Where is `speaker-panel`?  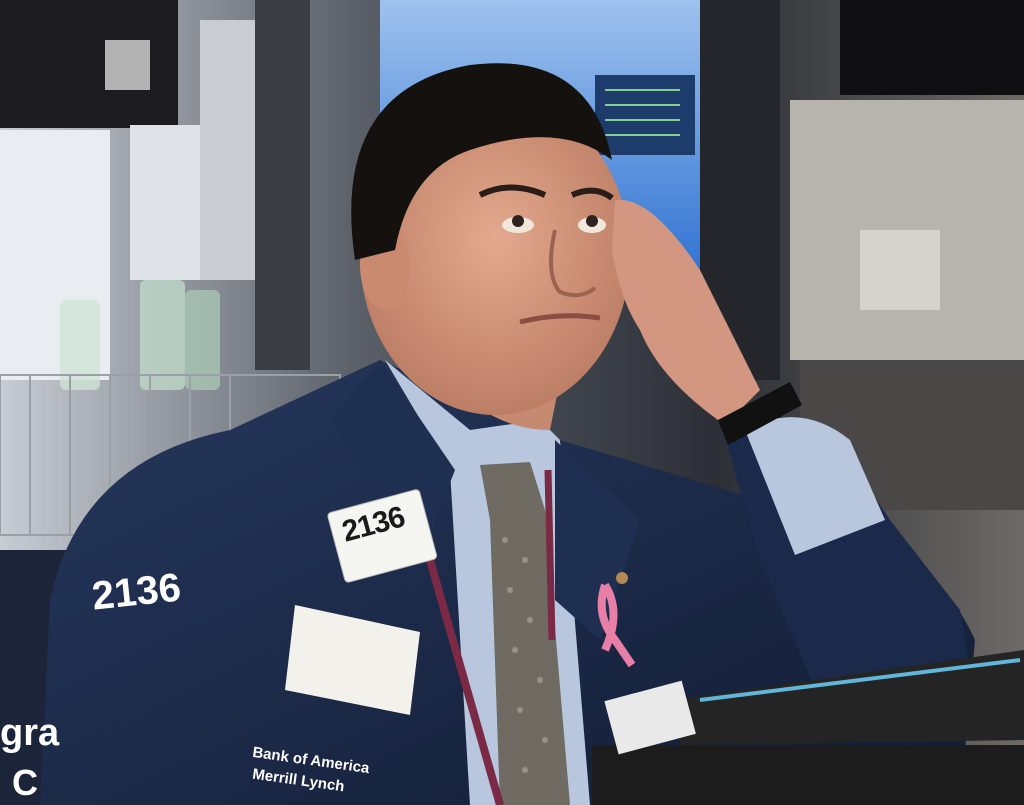
speaker-panel is located at coordinates (230, 150).